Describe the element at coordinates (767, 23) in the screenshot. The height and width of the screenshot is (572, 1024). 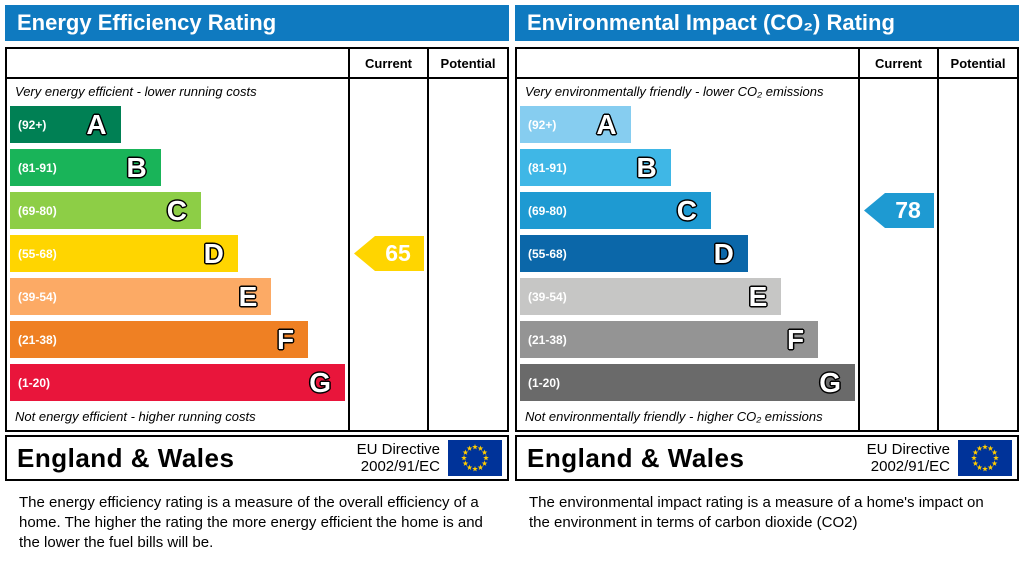
I see `panel-title: Environmental Impact (CO₂) Rating` at that location.